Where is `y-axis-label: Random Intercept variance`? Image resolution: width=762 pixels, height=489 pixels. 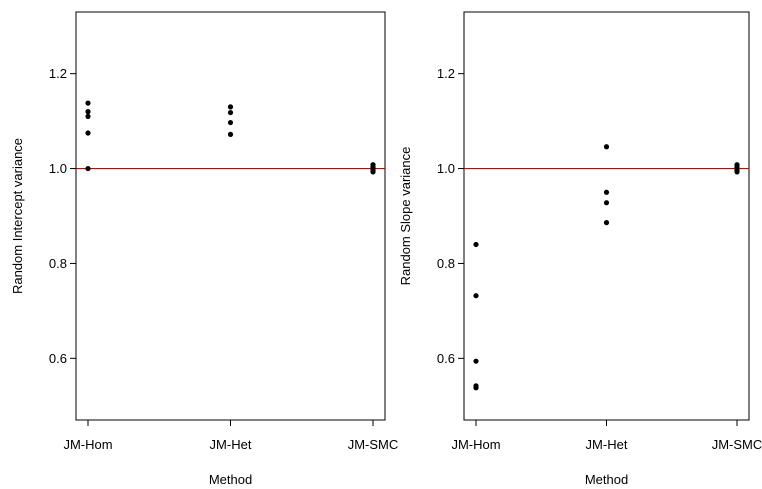 y-axis-label: Random Intercept variance is located at coordinates (17, 216).